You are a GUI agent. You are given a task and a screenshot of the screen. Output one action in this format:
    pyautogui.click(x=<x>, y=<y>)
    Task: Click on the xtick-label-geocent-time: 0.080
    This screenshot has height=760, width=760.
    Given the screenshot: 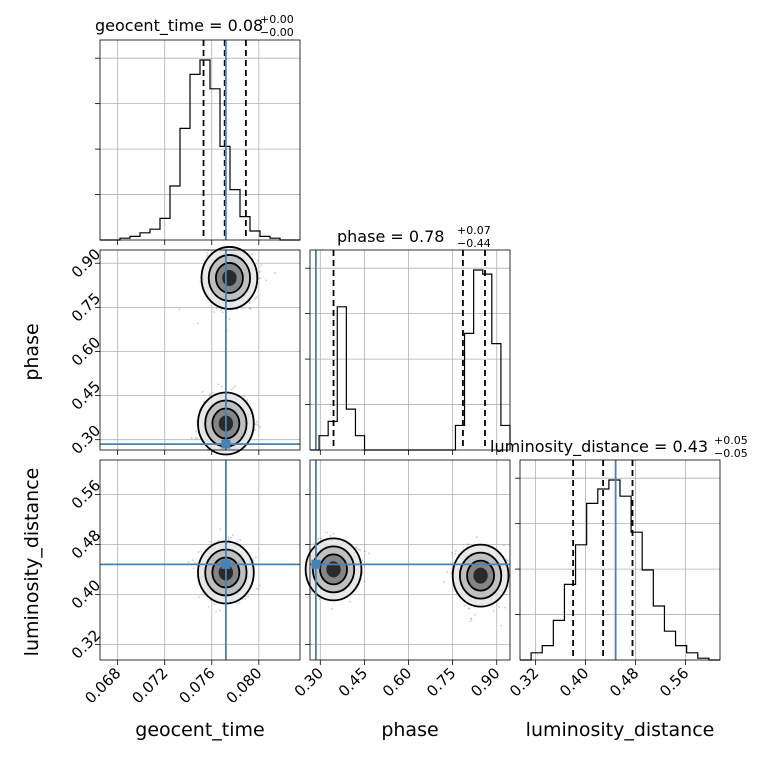 What is the action you would take?
    pyautogui.click(x=244, y=685)
    